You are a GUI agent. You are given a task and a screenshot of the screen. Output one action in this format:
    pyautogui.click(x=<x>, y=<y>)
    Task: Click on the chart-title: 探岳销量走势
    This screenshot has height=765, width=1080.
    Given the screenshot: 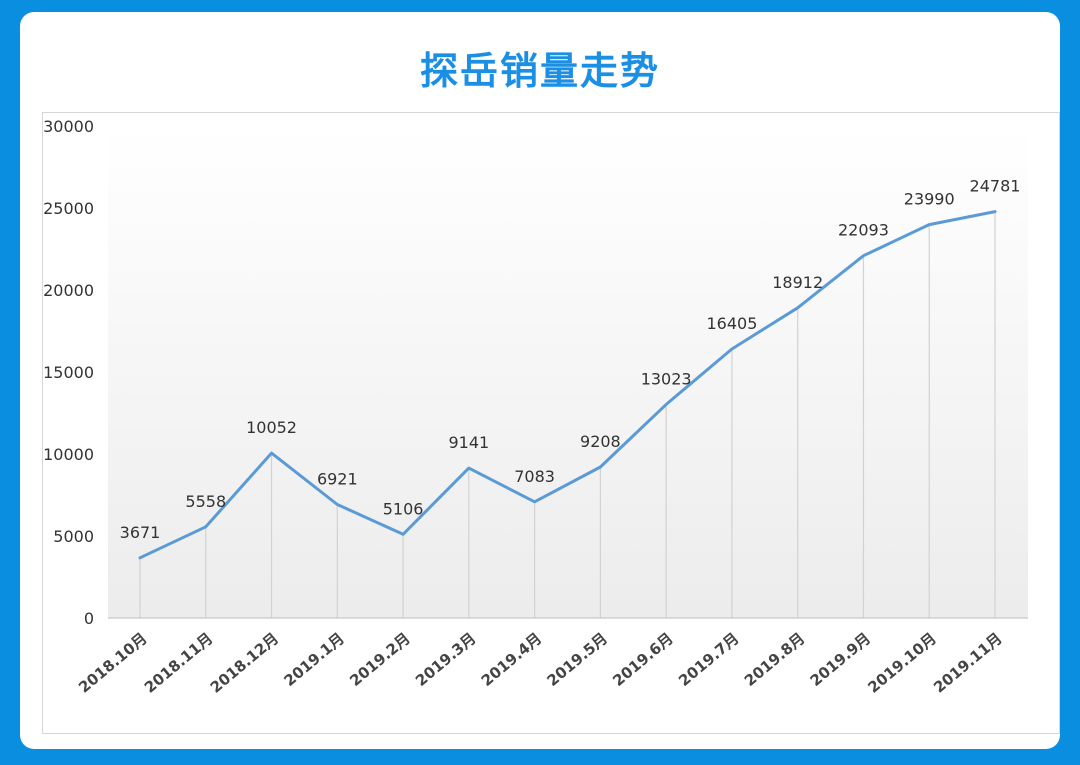 What is the action you would take?
    pyautogui.click(x=539, y=71)
    